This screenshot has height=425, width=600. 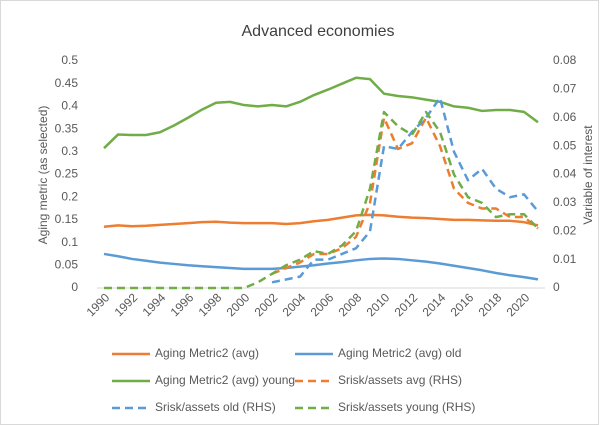 What do you see at coordinates (399, 353) in the screenshot?
I see `legend-label: Aging Metric2 (avg) old` at bounding box center [399, 353].